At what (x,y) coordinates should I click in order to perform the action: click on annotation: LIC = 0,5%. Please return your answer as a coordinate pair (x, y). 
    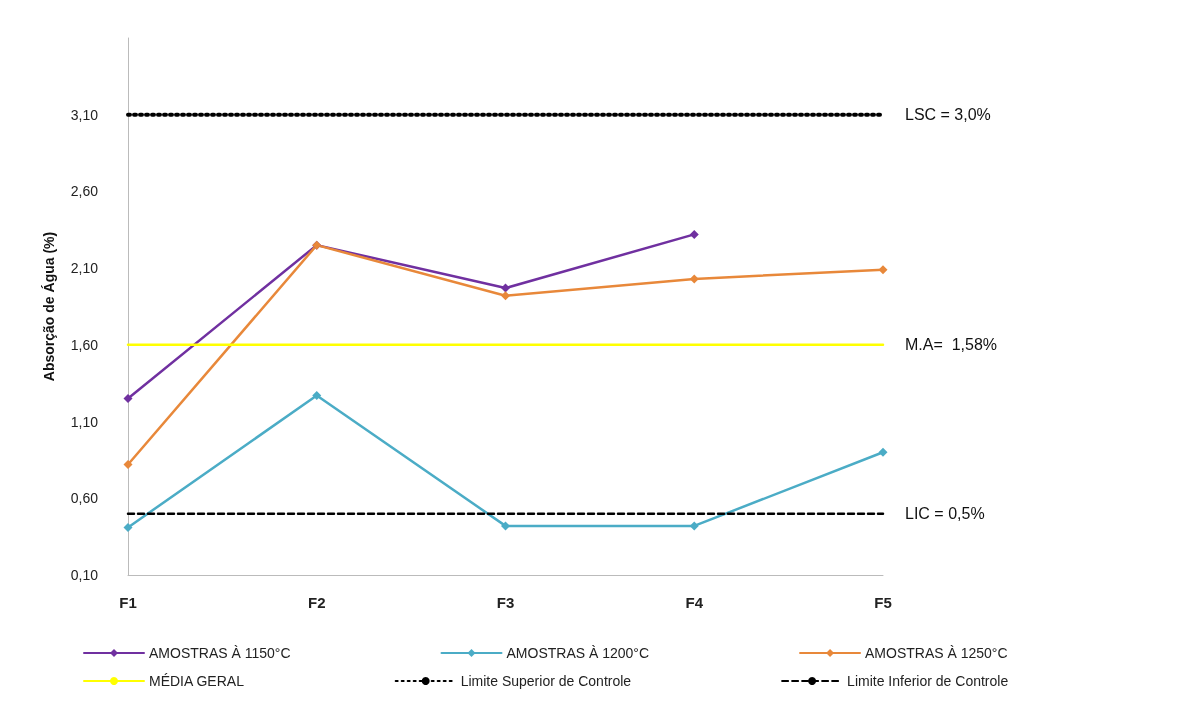
    Looking at the image, I should click on (945, 514).